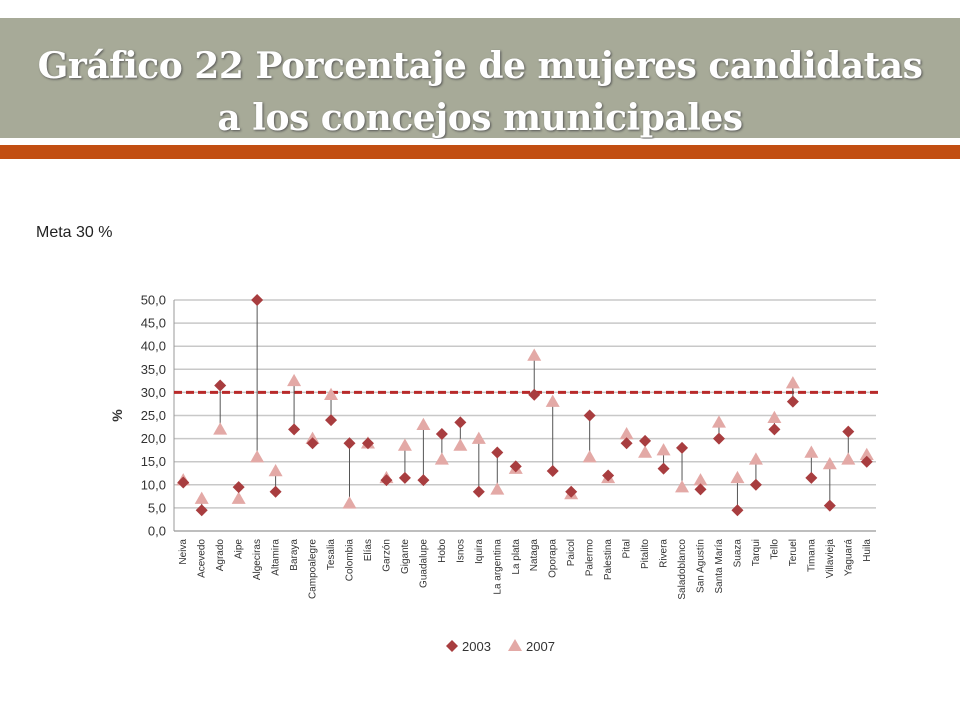 The image size is (960, 720). Describe the element at coordinates (571, 552) in the screenshot. I see `x-tick-label: Paicol` at that location.